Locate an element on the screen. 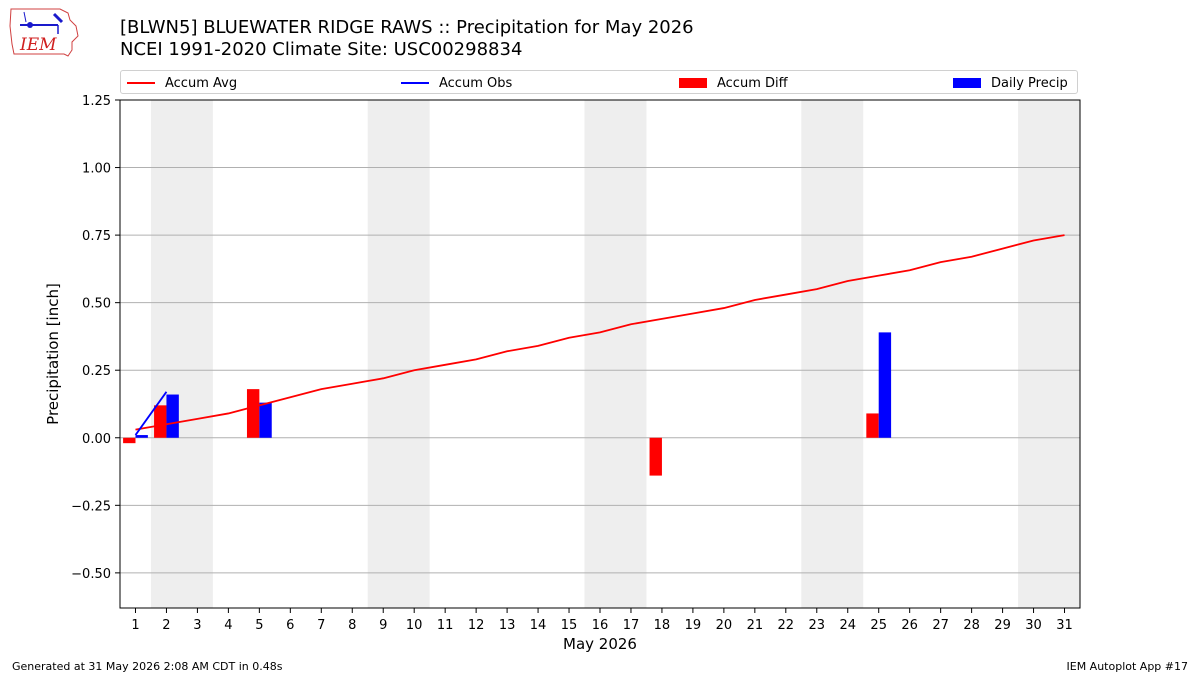 Image resolution: width=1200 pixels, height=675 pixels. x-tick-label: 19 is located at coordinates (693, 625).